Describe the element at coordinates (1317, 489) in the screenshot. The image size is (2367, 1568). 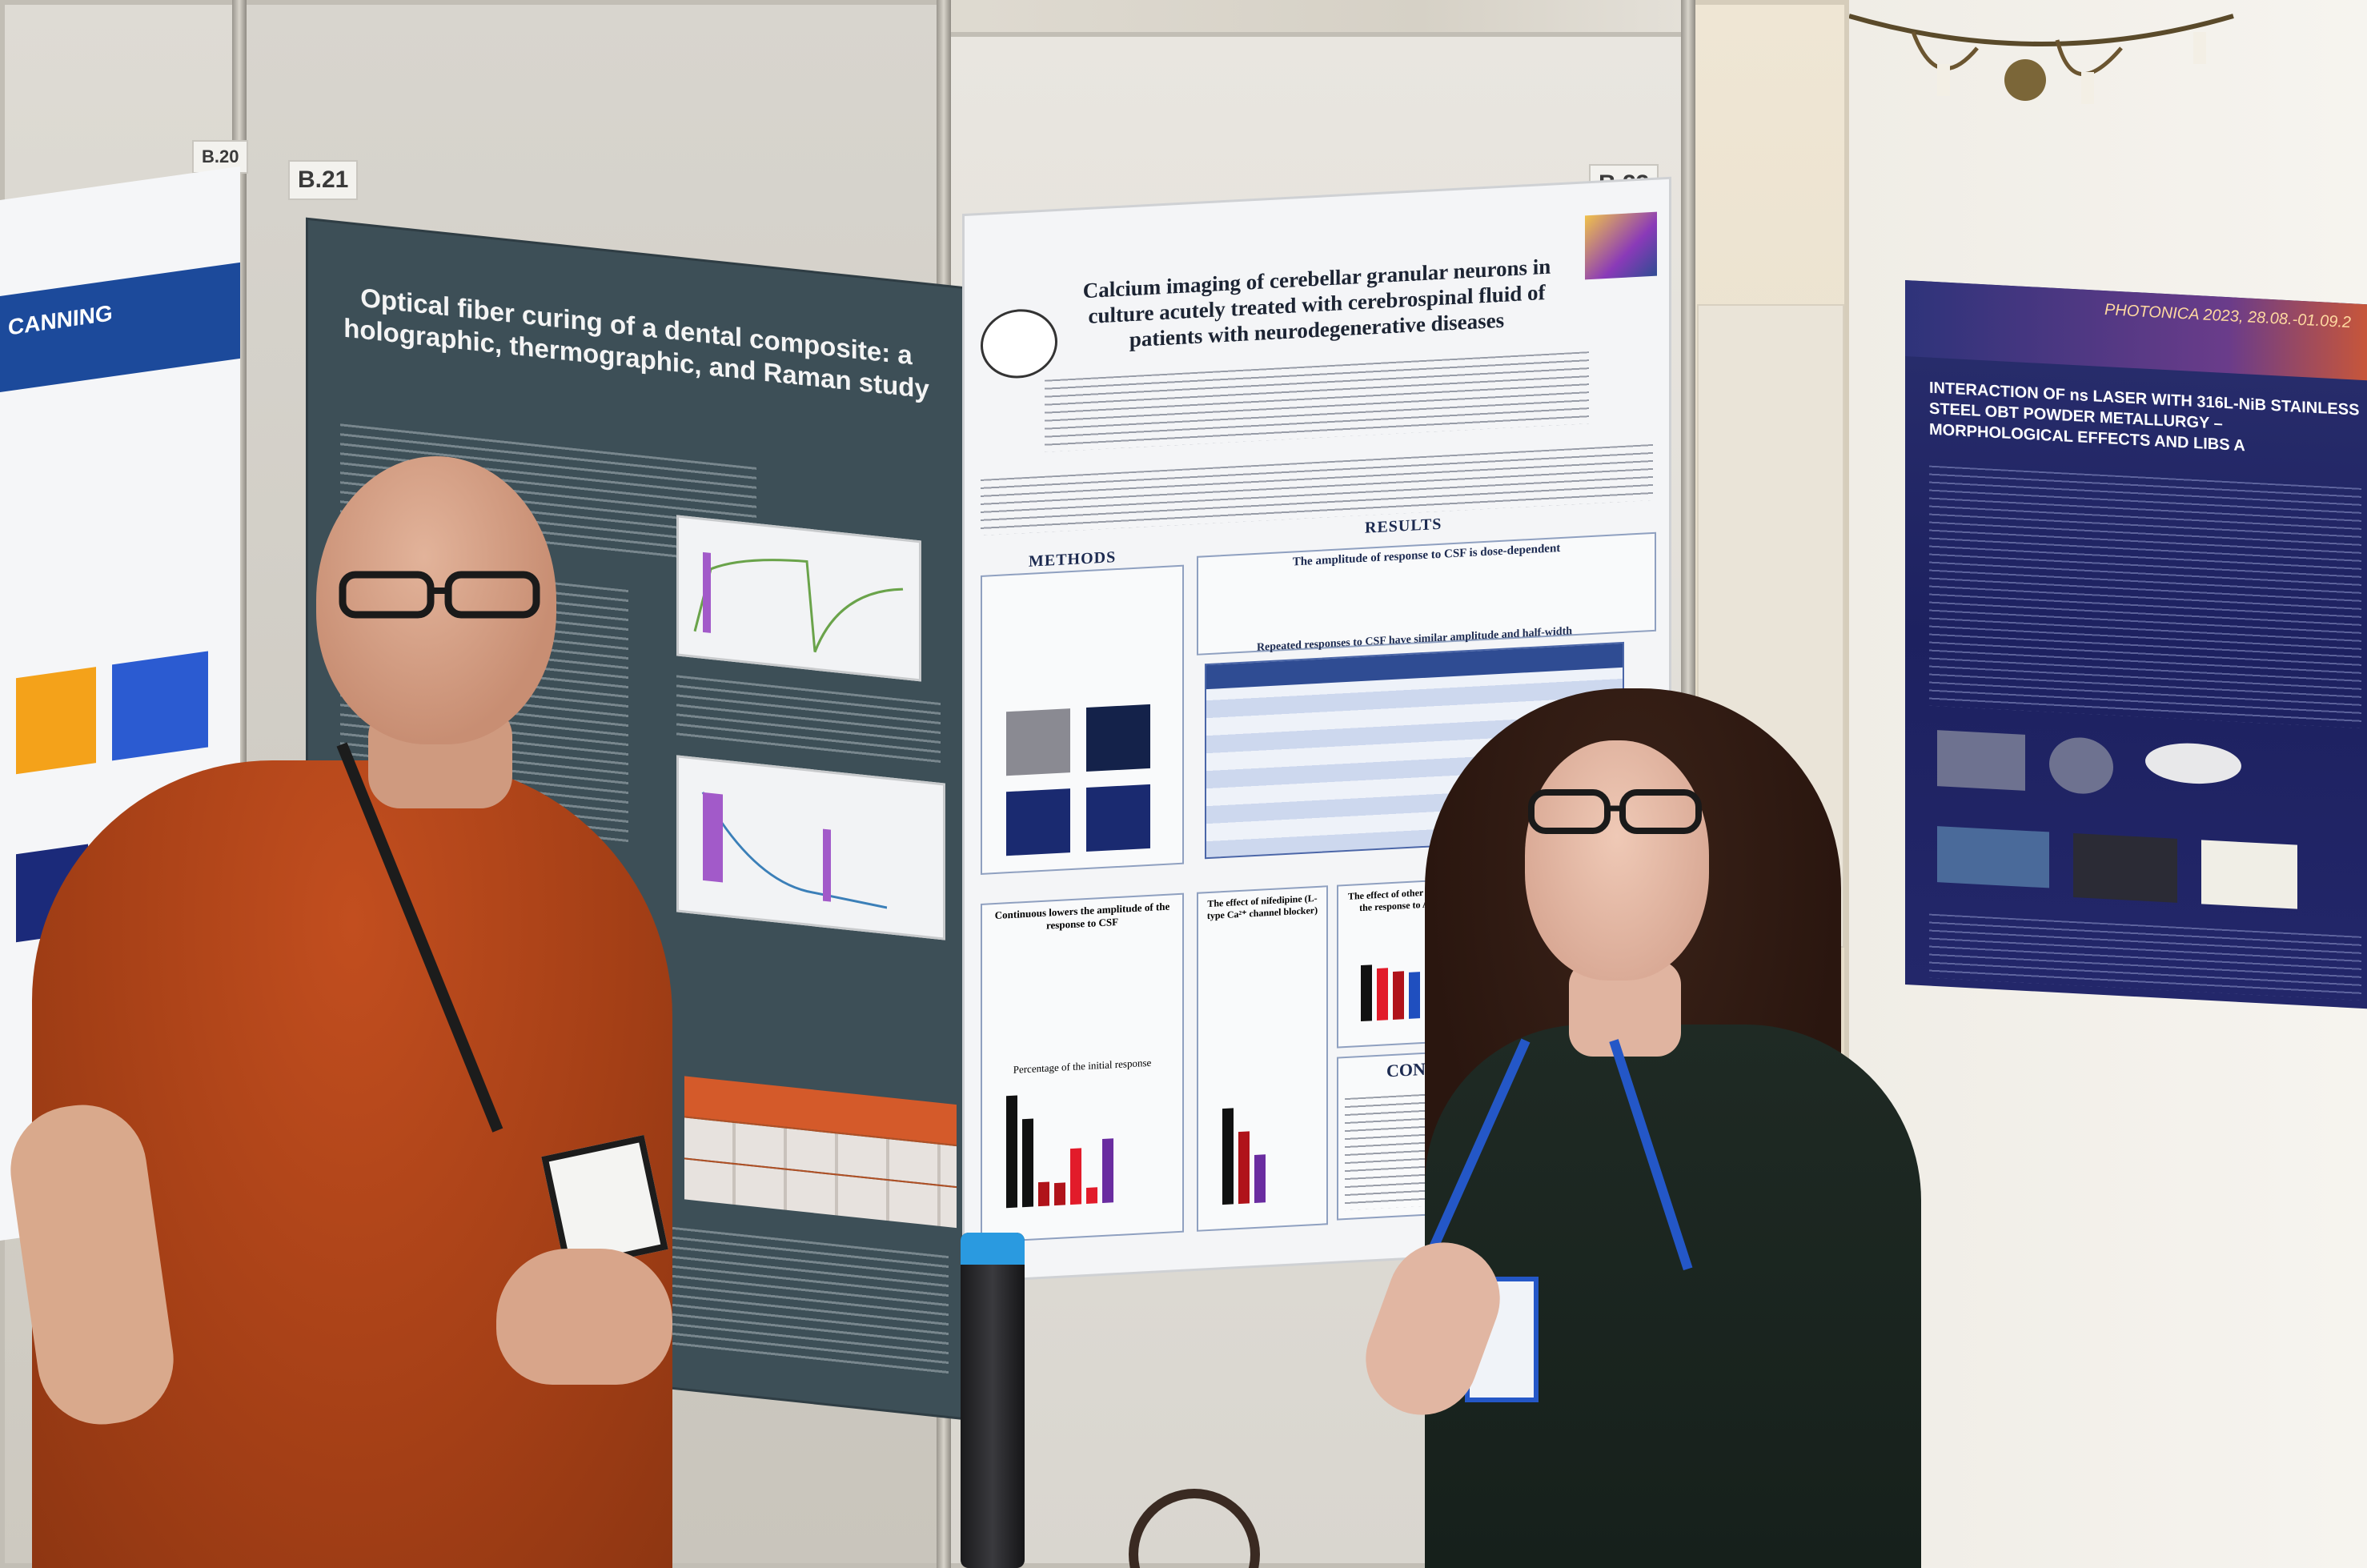
I see `poster-abstract` at that location.